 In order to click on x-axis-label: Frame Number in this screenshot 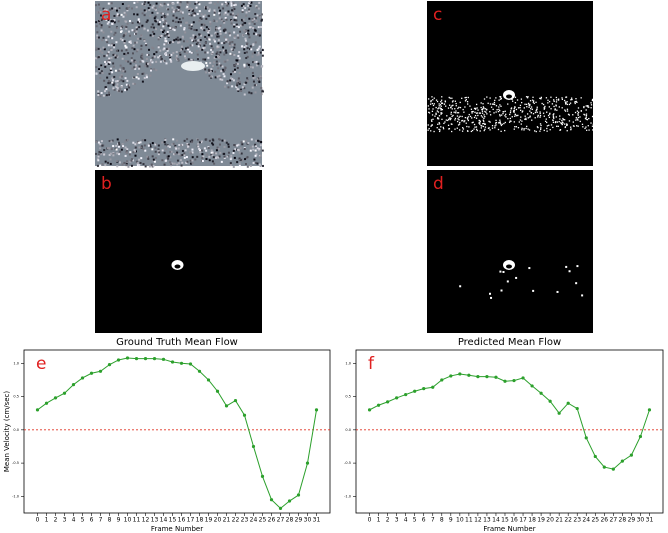, I will do `click(509, 529)`.